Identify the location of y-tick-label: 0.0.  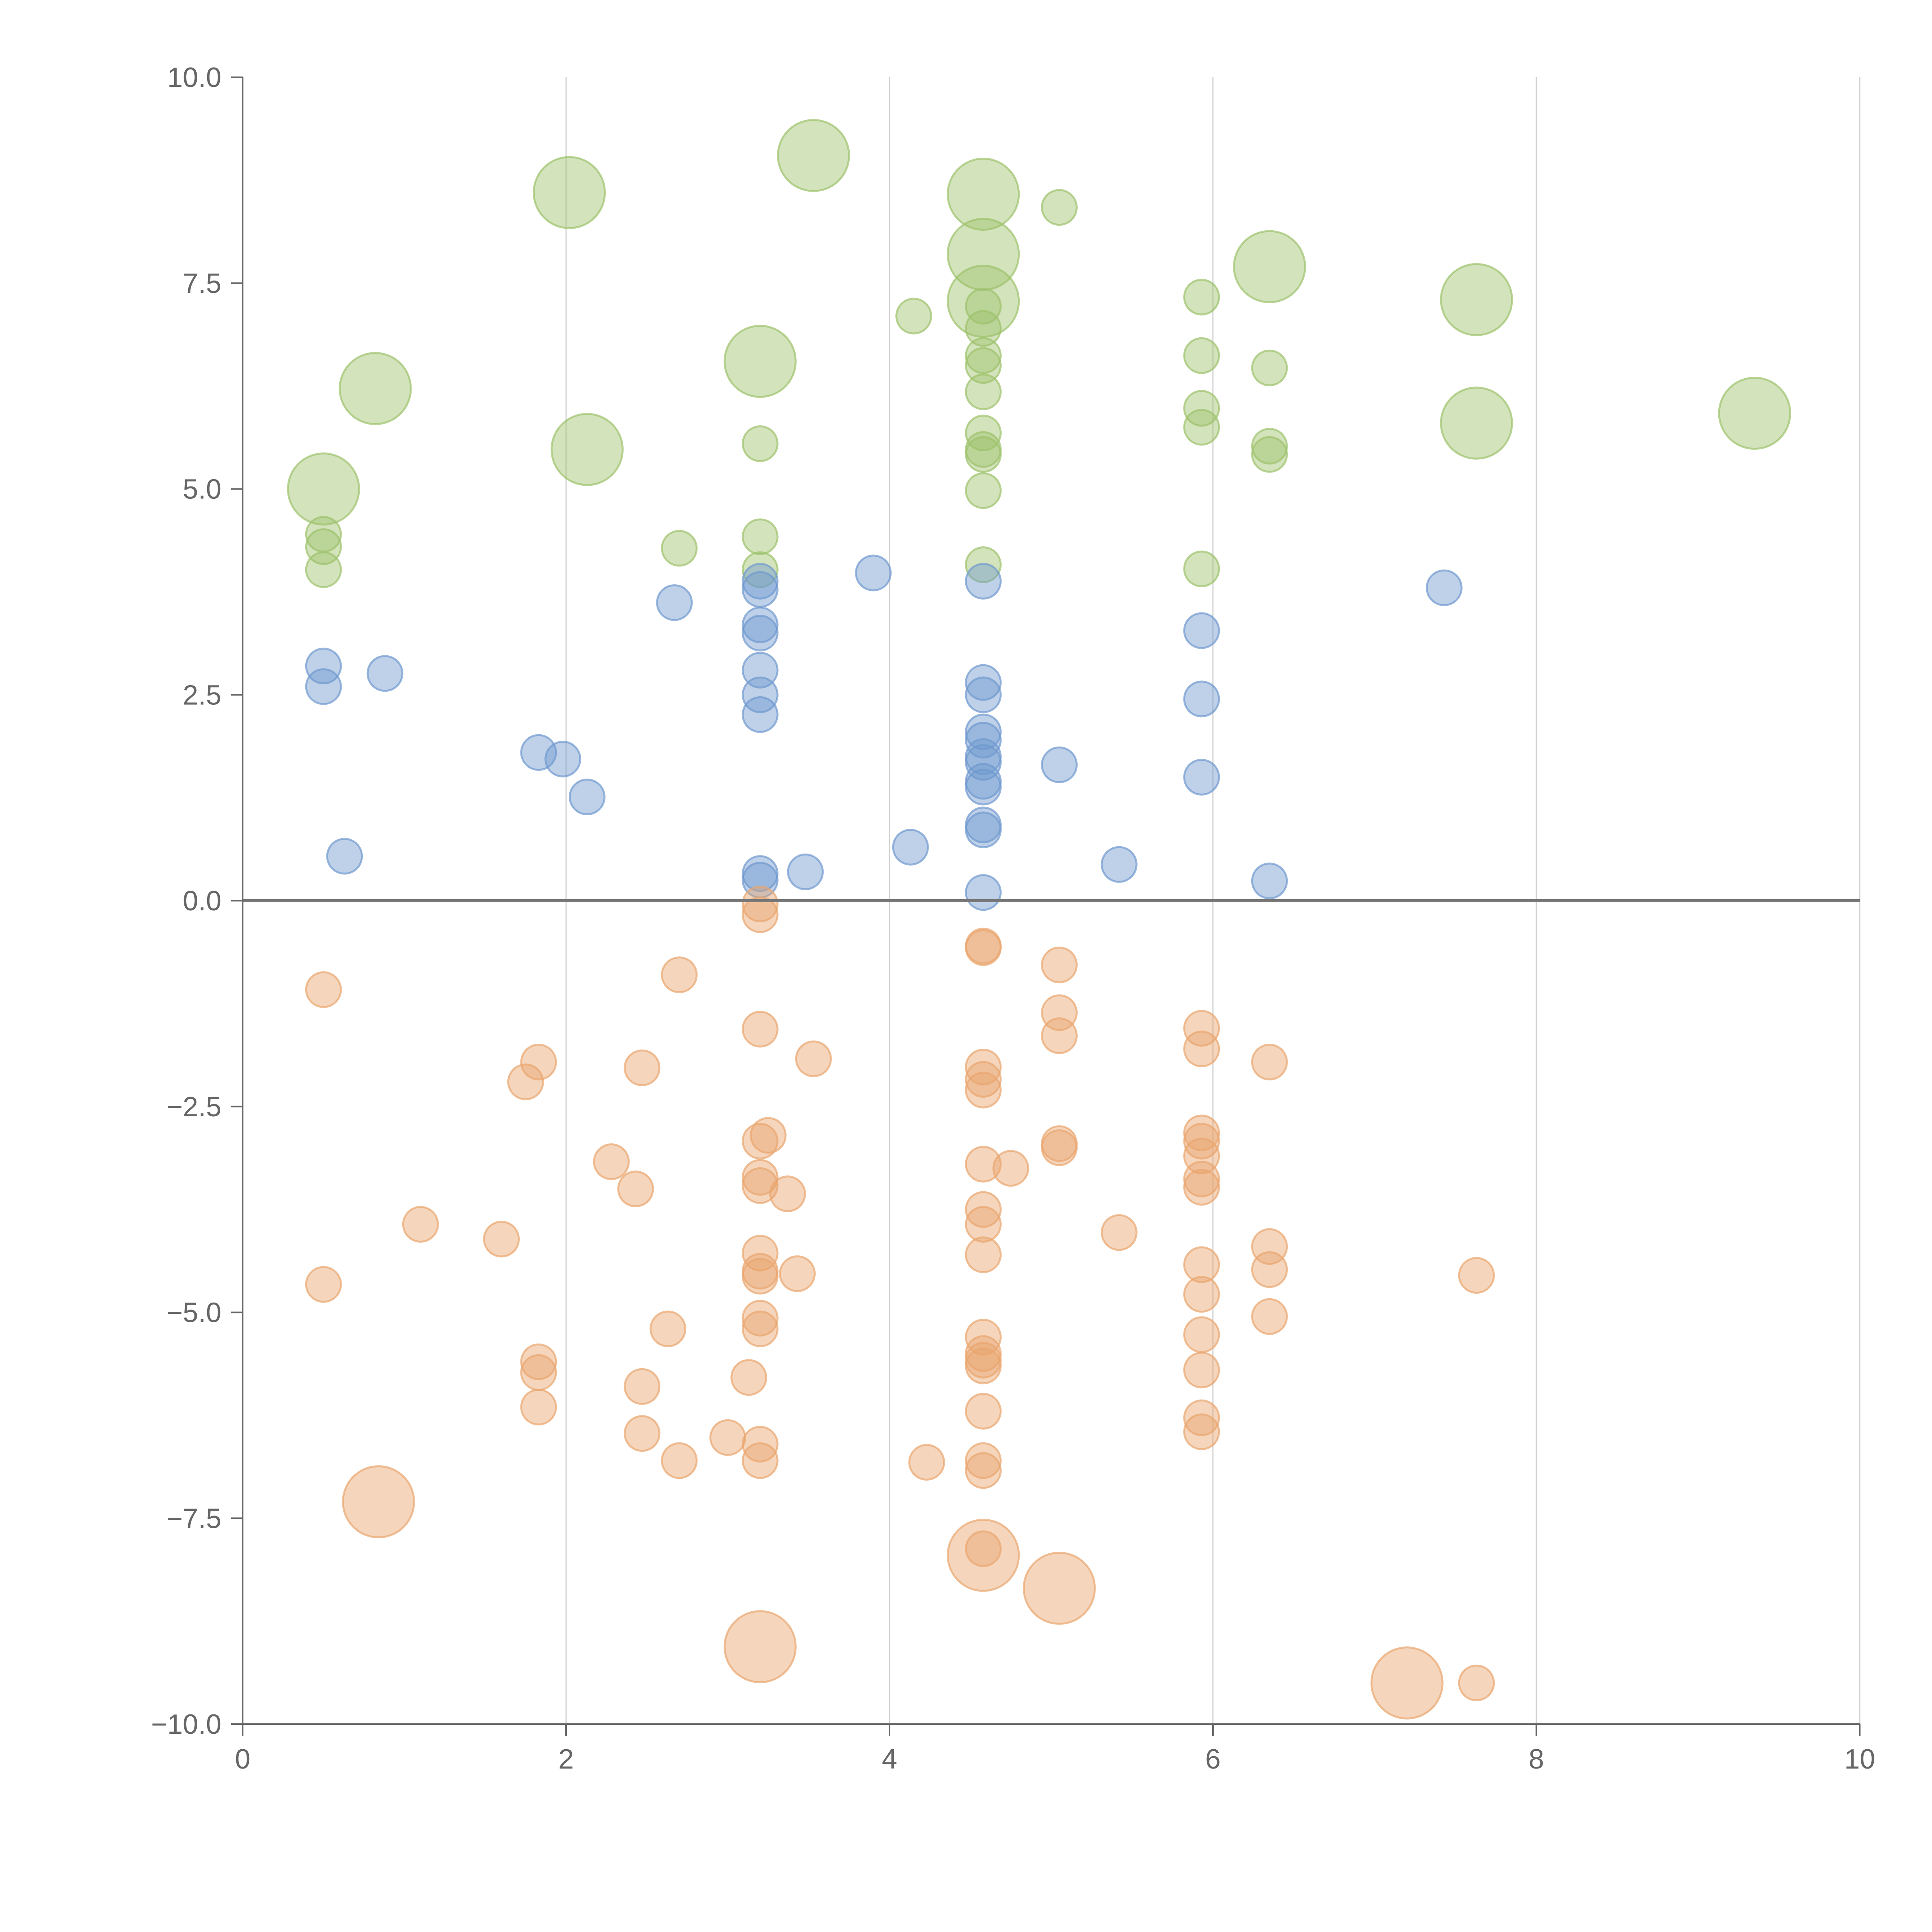
(202, 901).